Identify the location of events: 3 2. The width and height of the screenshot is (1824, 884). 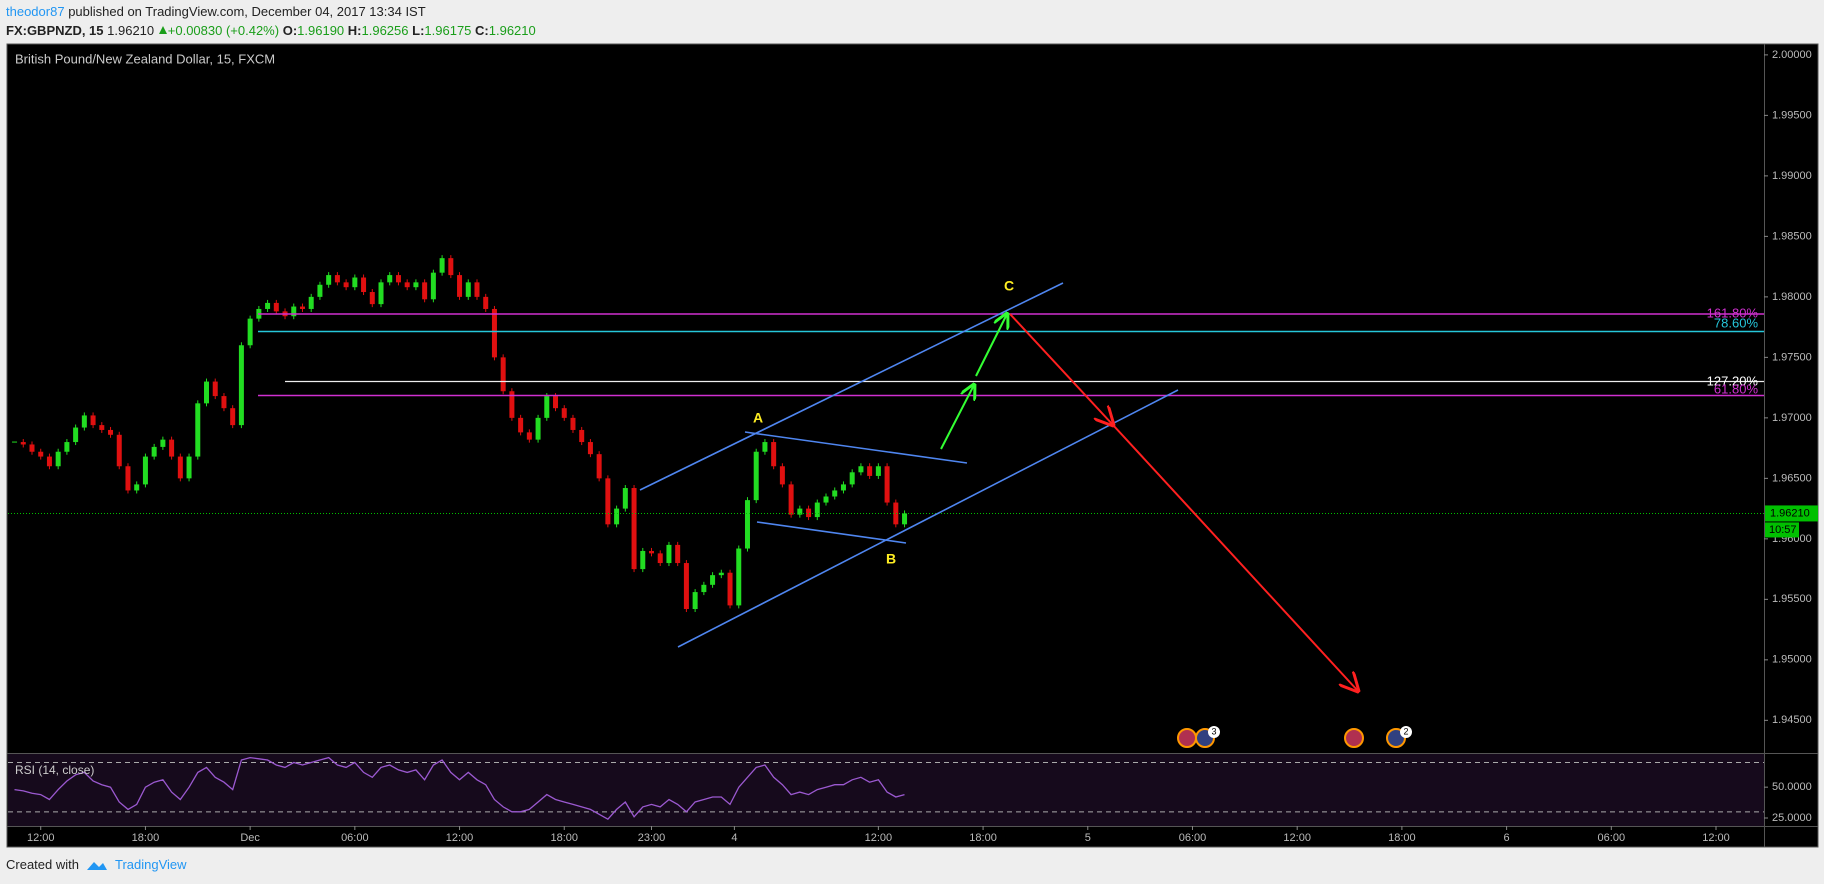
(1294, 737).